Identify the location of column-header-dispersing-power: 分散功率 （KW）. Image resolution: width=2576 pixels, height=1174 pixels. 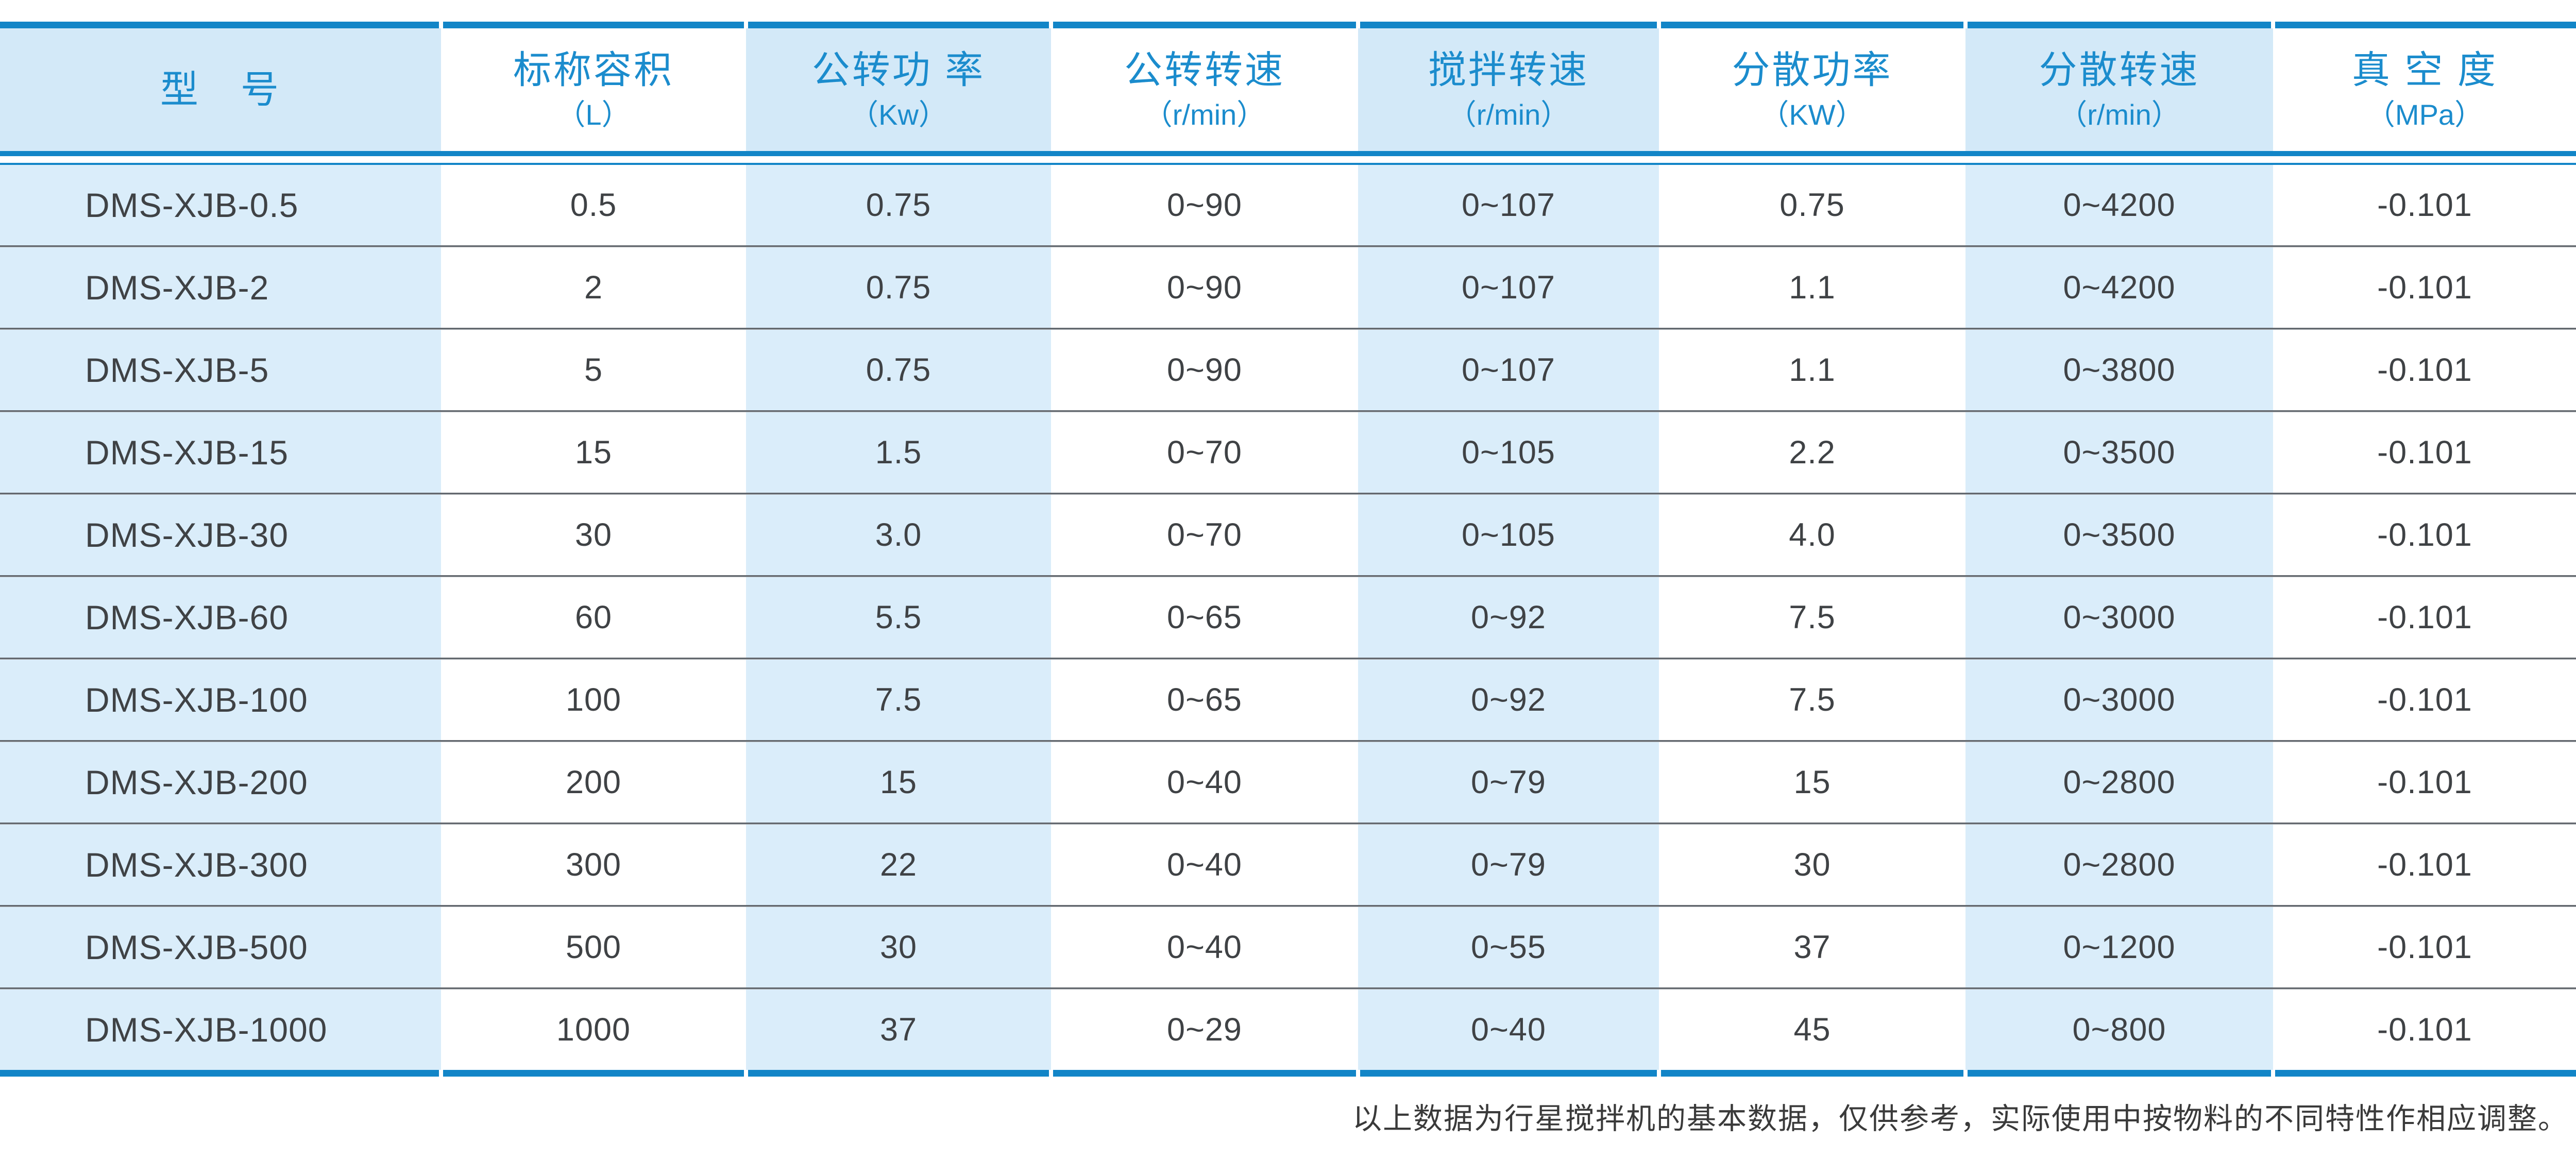
(1812, 89).